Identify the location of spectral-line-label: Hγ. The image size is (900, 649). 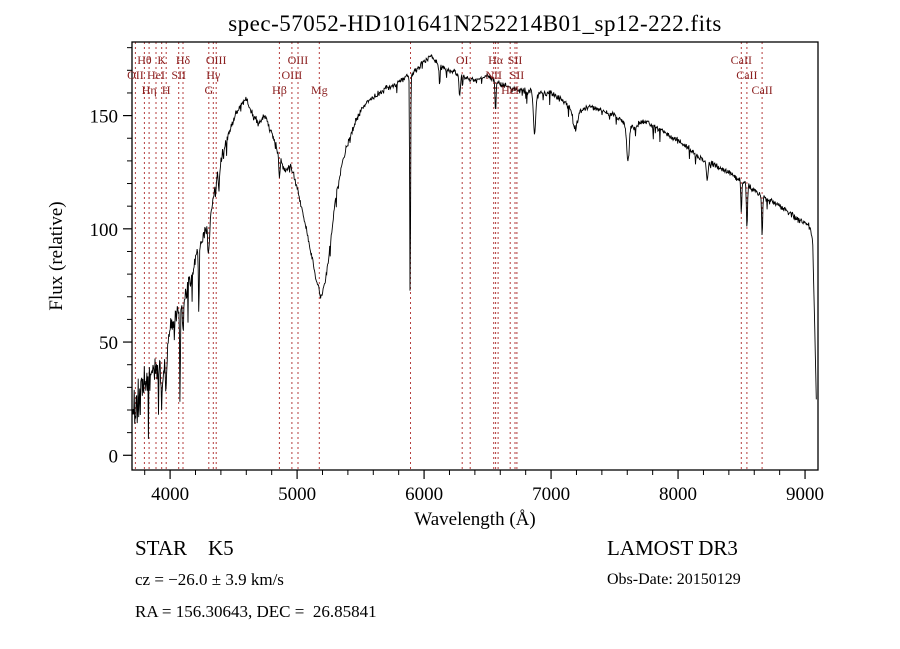
(213, 75).